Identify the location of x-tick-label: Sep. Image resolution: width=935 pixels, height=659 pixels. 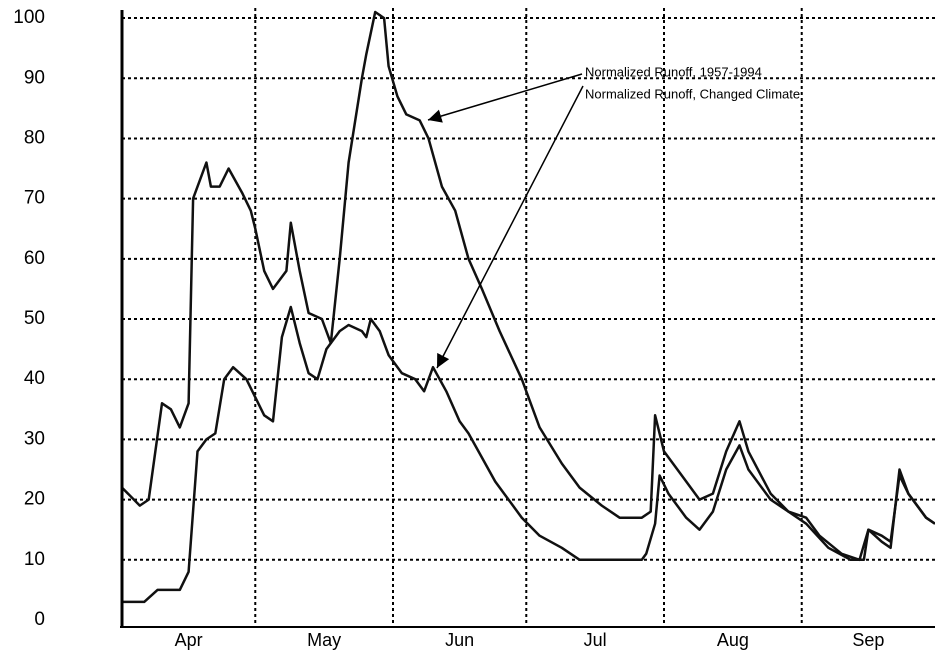
(868, 640).